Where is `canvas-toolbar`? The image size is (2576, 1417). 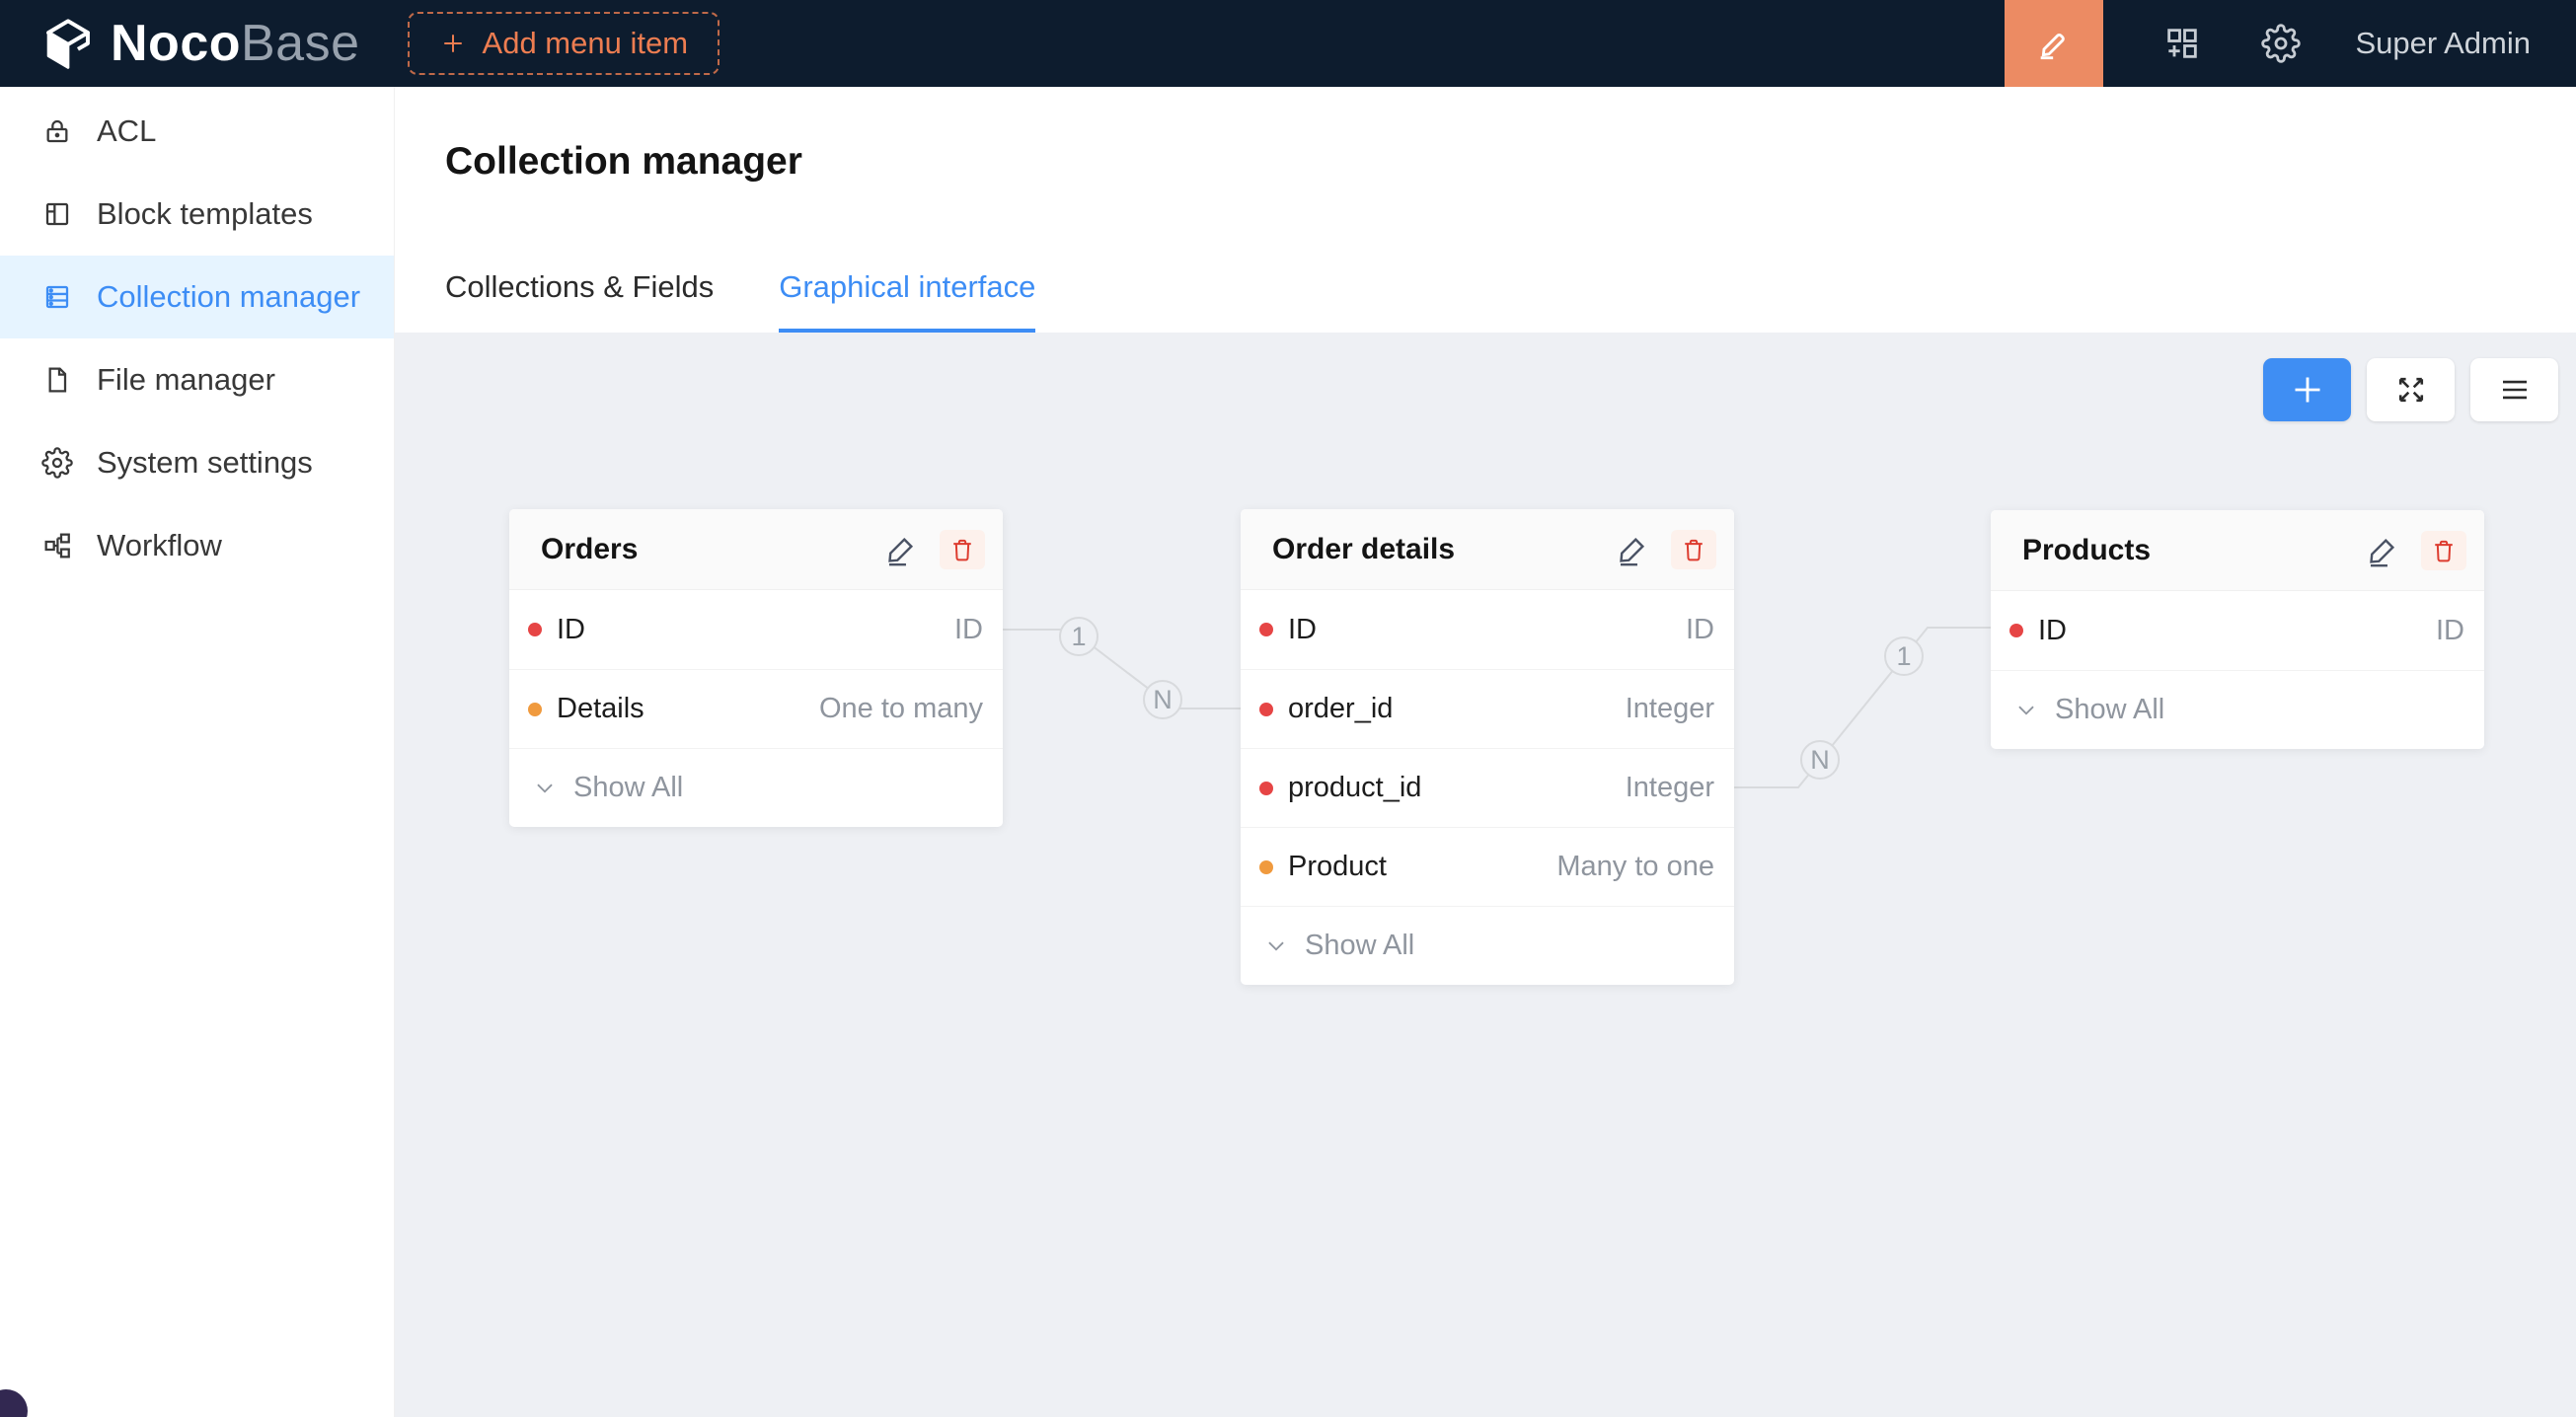 canvas-toolbar is located at coordinates (2410, 389).